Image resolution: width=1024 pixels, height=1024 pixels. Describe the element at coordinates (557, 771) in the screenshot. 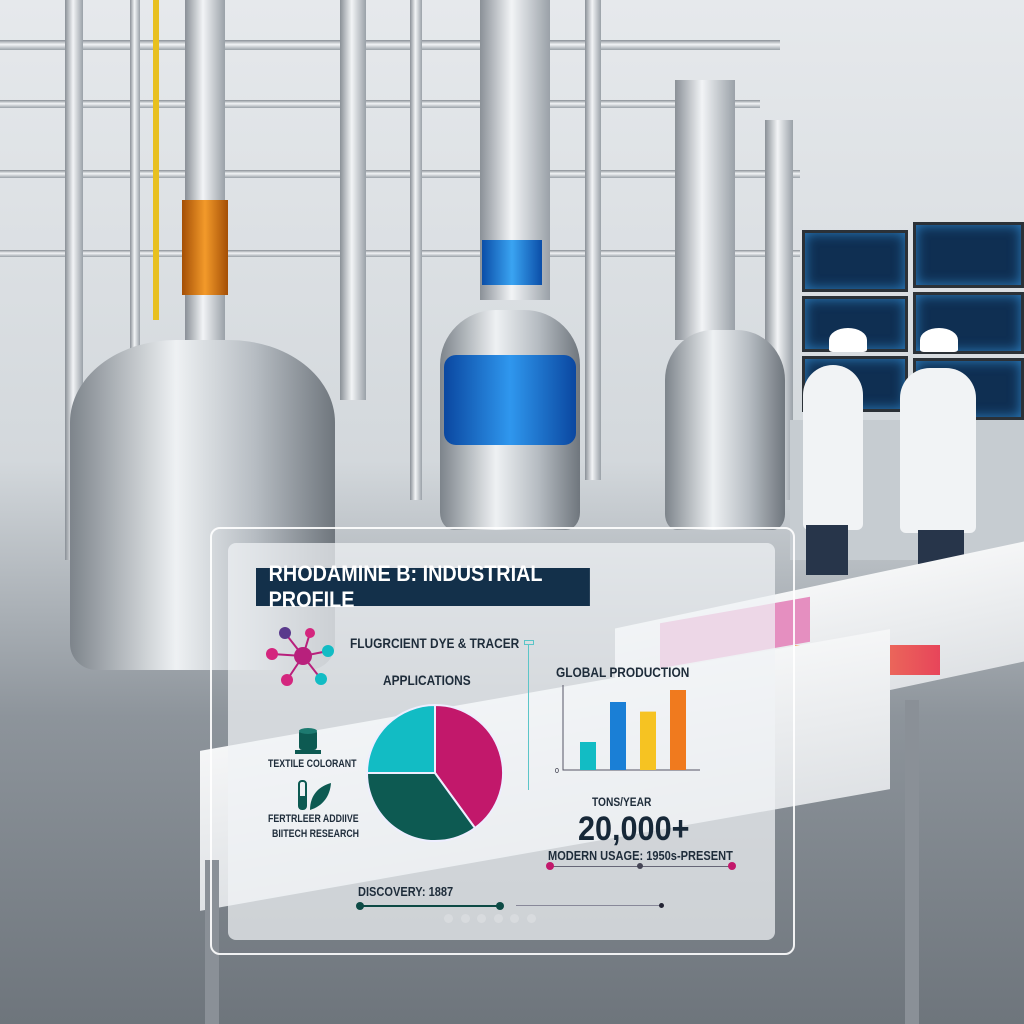

I see `y-tick-label: 0` at that location.